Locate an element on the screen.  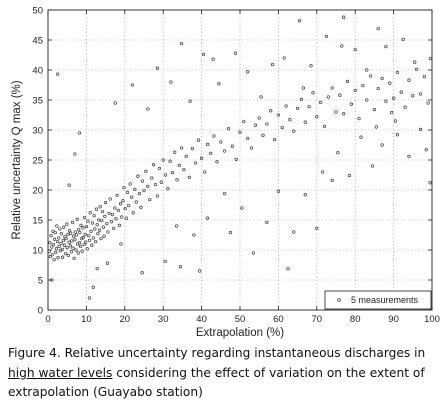
y-tick-label: 35 is located at coordinates (37, 101).